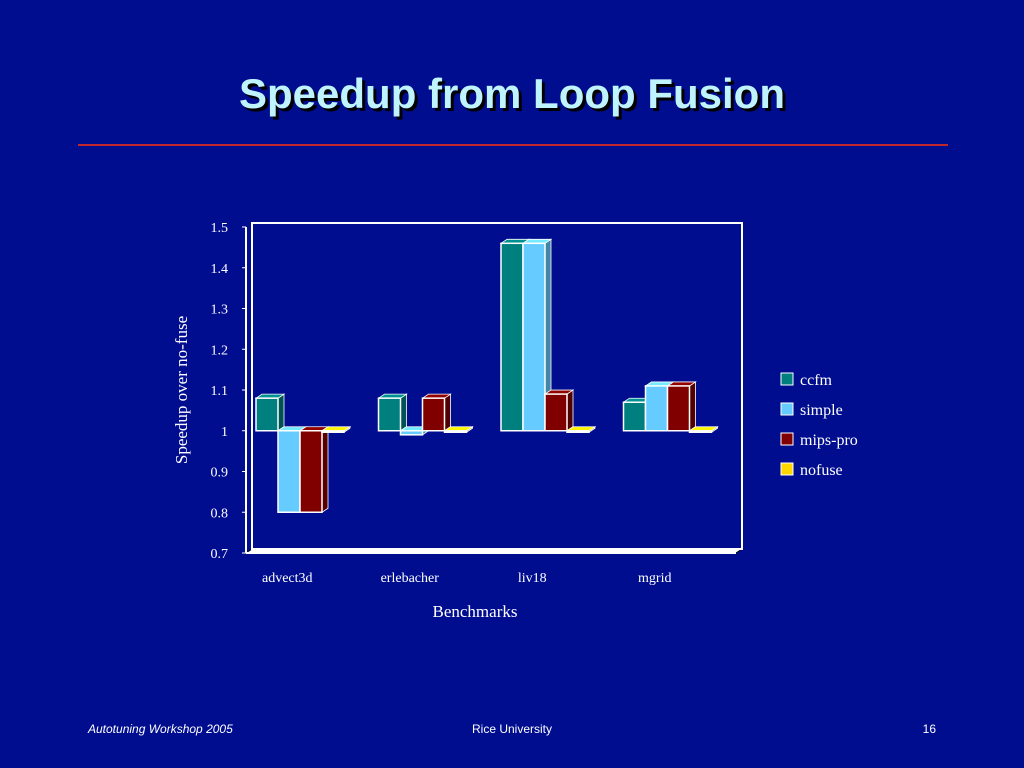 The height and width of the screenshot is (768, 1024). What do you see at coordinates (829, 440) in the screenshot?
I see `legend-label: mips-pro` at bounding box center [829, 440].